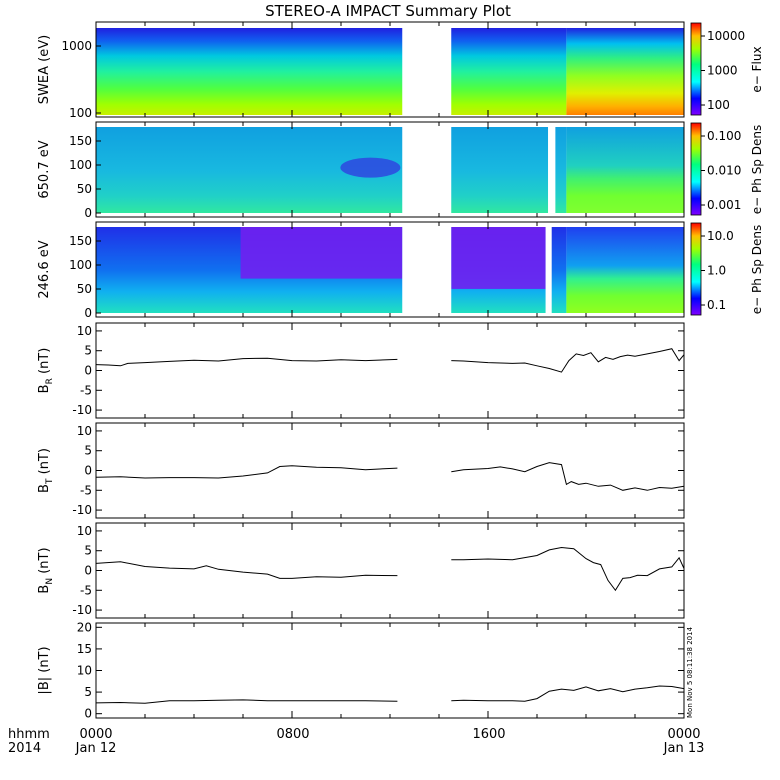 The height and width of the screenshot is (780, 780). I want to click on bn-panel: 10 5 0 -5 -10 BN (nT), so click(361, 570).